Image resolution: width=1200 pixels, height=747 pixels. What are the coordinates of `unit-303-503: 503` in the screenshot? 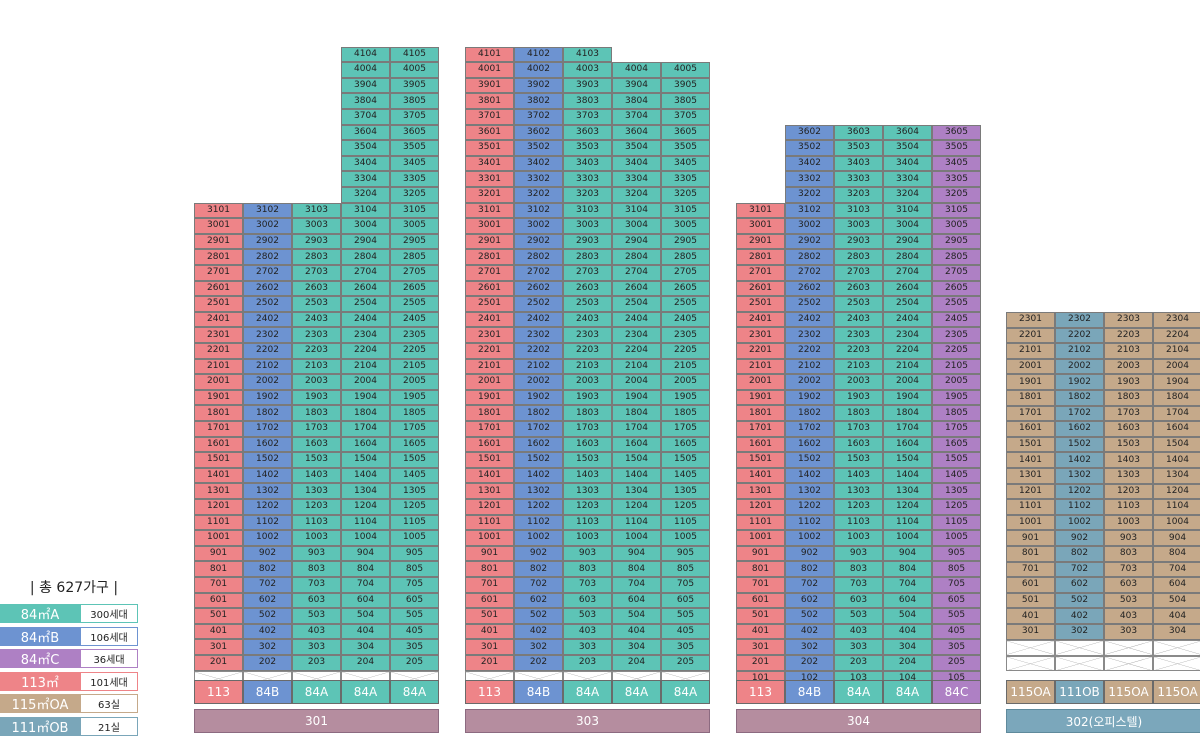 It's located at (587, 616).